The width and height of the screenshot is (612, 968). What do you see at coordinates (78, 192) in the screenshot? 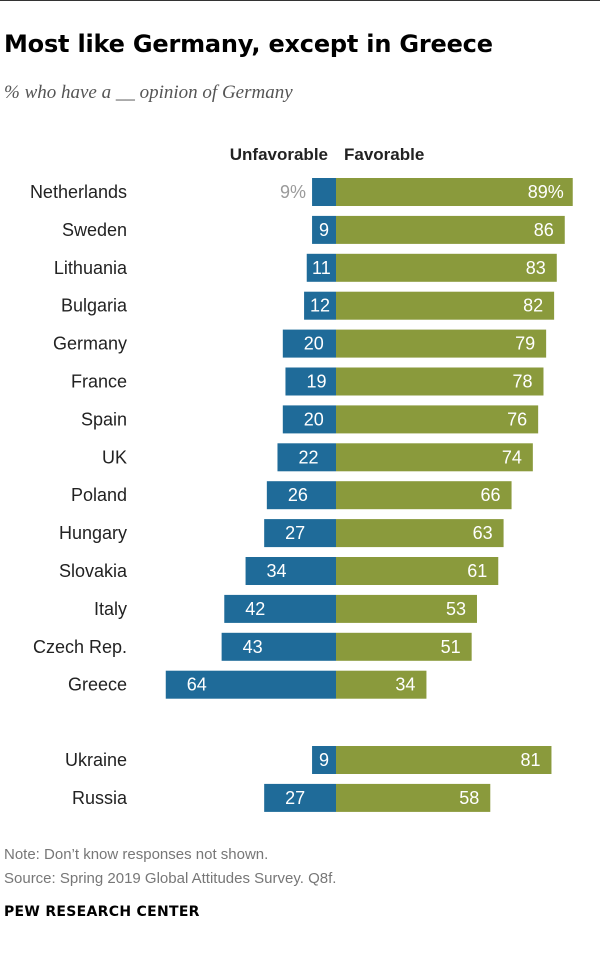
I see `country-label: Netherlands` at bounding box center [78, 192].